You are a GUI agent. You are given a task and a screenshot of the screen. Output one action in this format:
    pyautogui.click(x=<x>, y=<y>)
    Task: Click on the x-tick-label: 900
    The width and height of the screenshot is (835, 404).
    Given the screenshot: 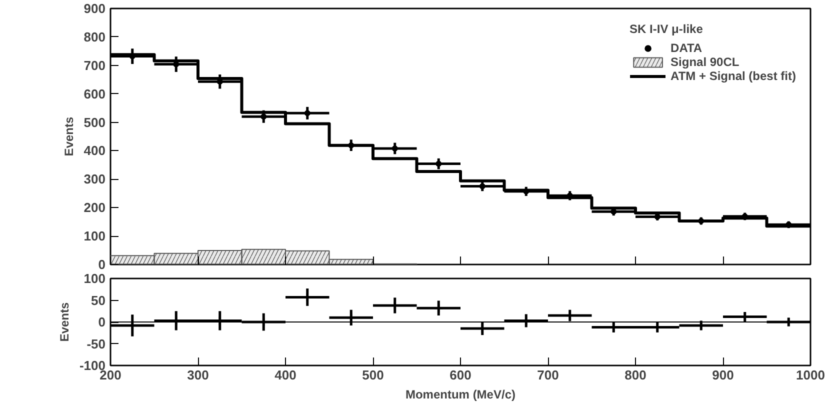 What is the action you would take?
    pyautogui.click(x=723, y=375)
    